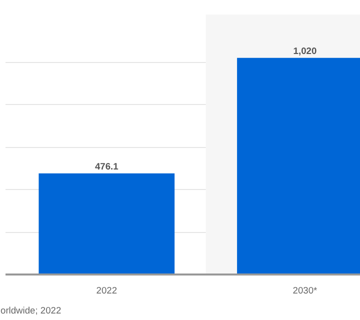  Describe the element at coordinates (107, 291) in the screenshot. I see `x-tick-label: 2022` at that location.